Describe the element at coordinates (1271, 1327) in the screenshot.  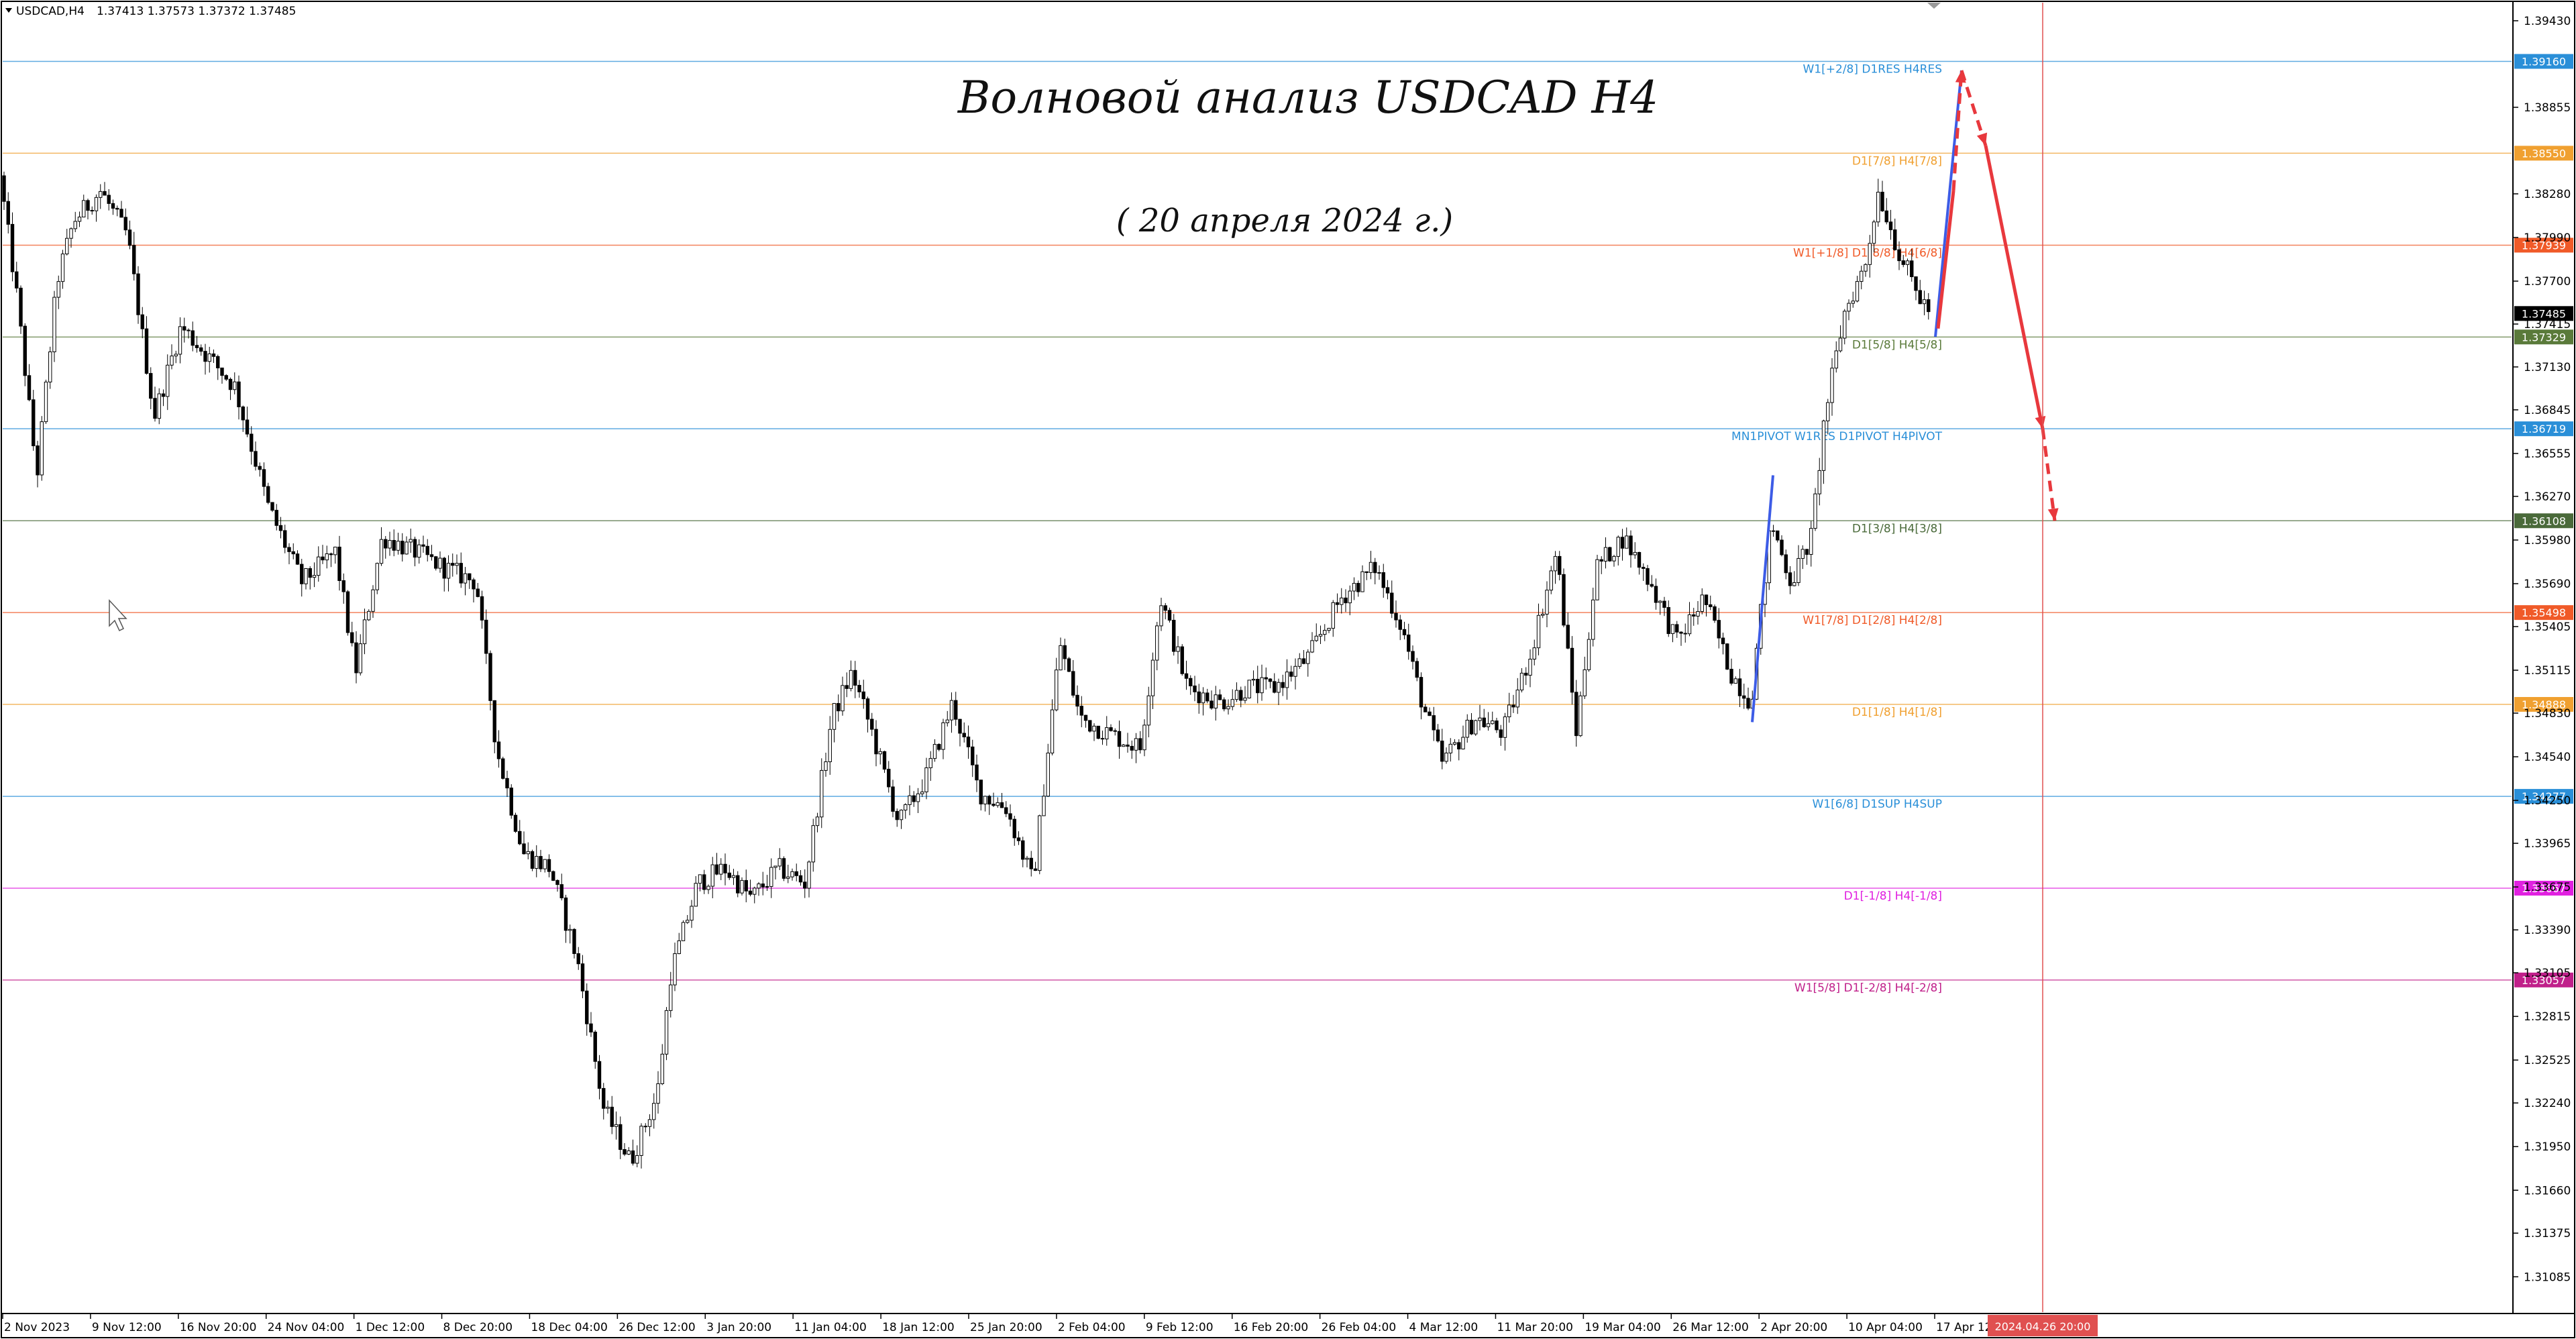
I see `time-tick-label: 16 Feb 20:00` at that location.